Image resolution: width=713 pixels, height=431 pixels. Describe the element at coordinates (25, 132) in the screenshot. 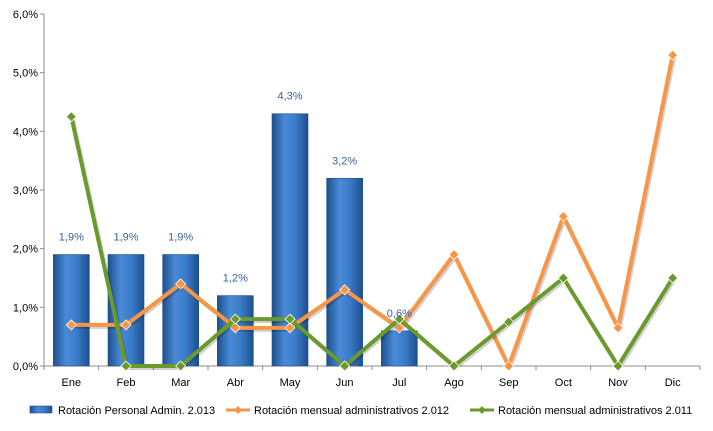

I see `y-tick-label: 4,0%` at that location.